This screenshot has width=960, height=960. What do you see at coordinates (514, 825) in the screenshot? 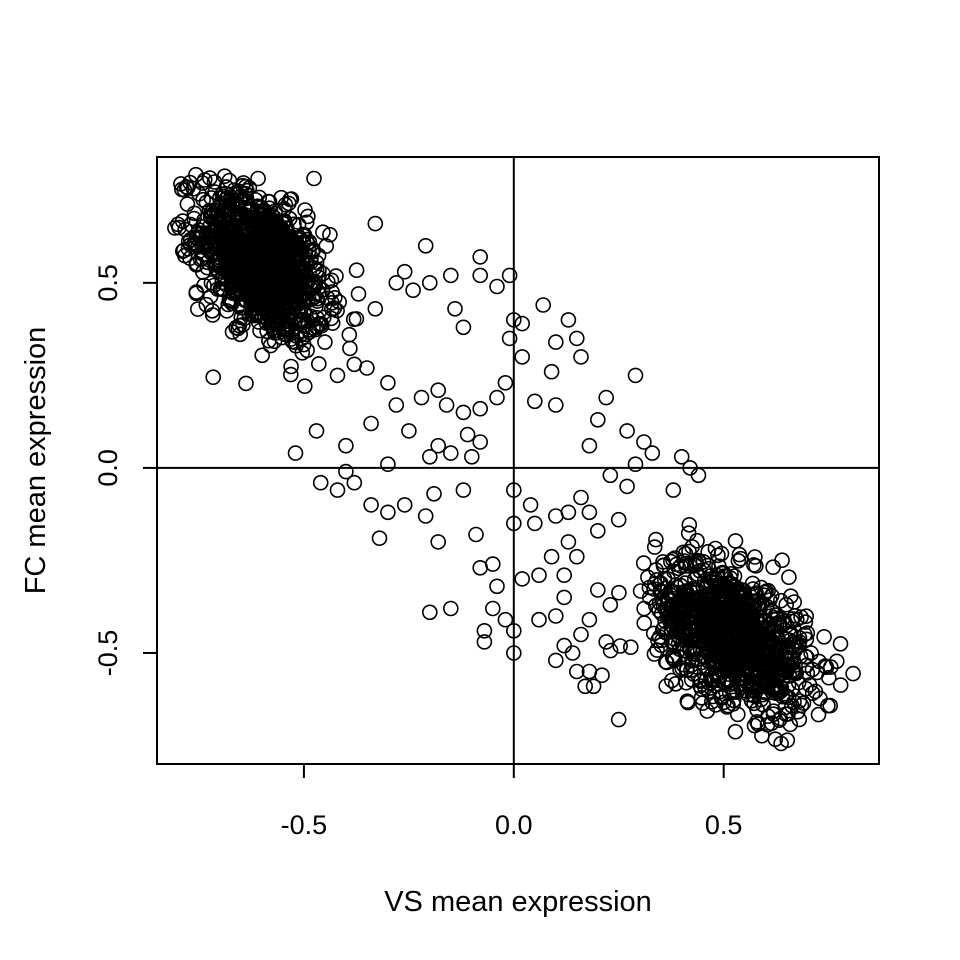
I see `x-tick-label: 0.0` at bounding box center [514, 825].